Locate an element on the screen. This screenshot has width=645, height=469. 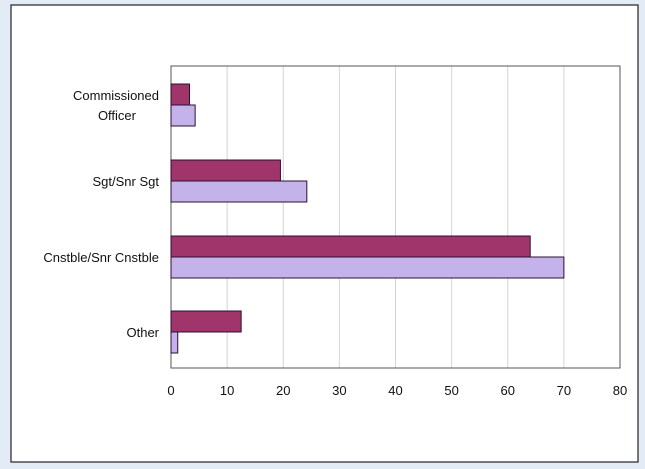
value-axis-labels: 0 10 20 30 40 50 60 70 80 is located at coordinates (397, 390).